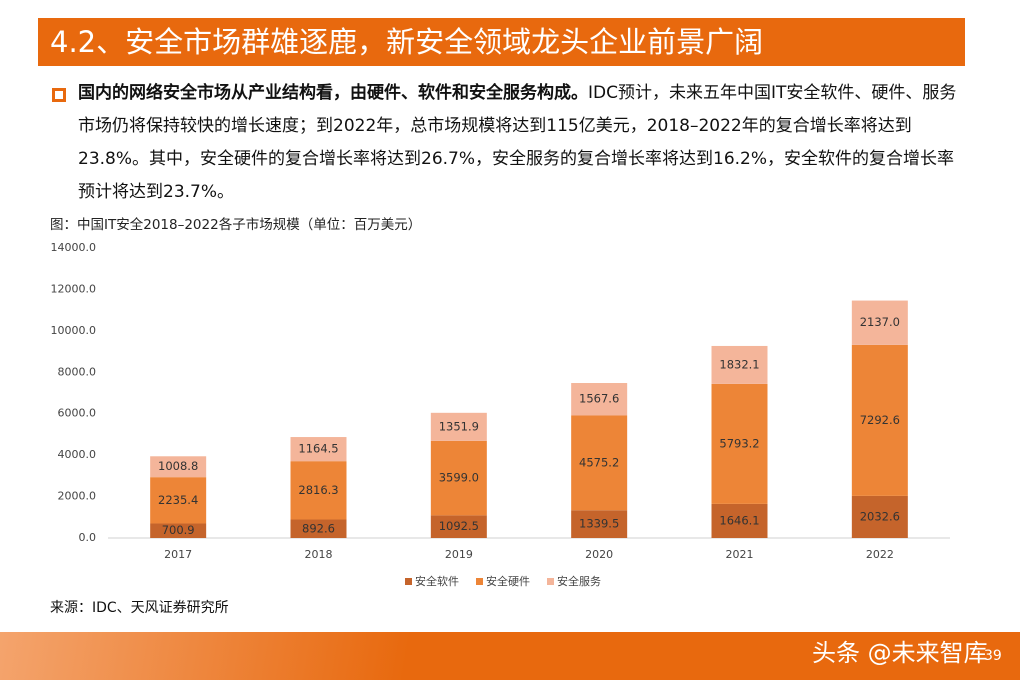 This screenshot has height=680, width=1020. I want to click on y-tick-label: 8000.0, so click(77, 371).